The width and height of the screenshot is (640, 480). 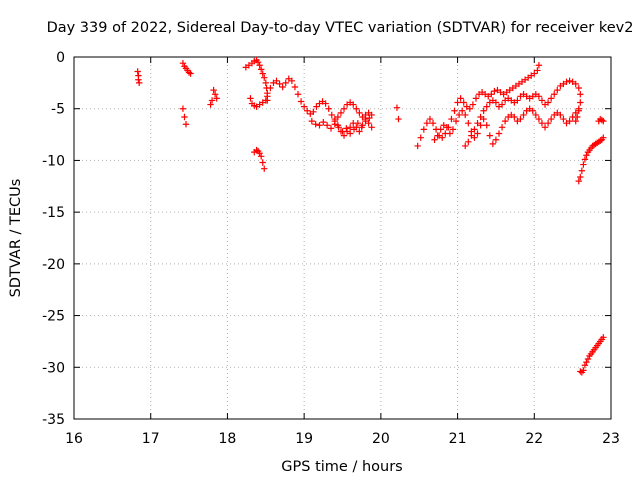 I want to click on y-tick-label: 0, so click(x=60, y=58).